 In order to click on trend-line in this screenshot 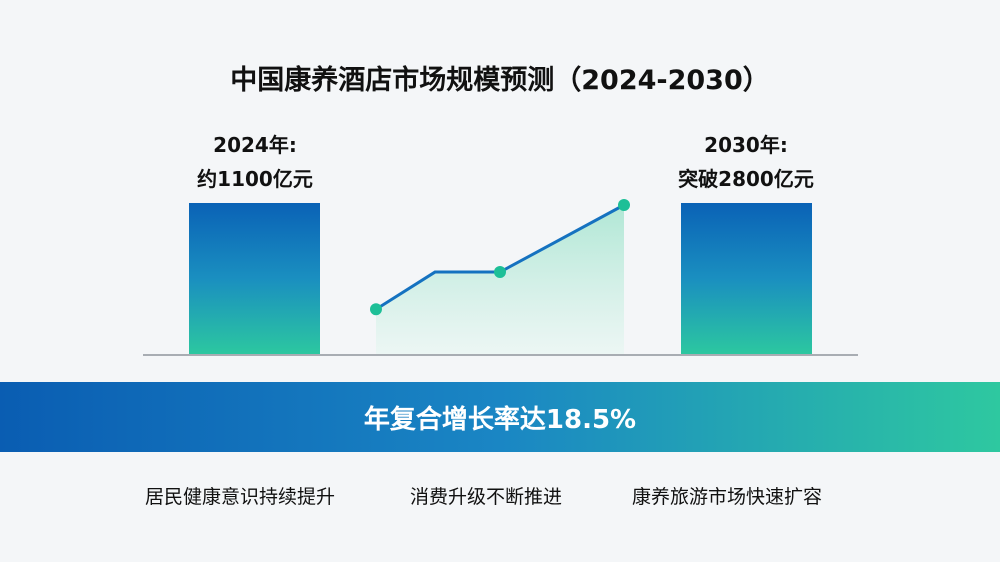, I will do `click(500, 257)`.